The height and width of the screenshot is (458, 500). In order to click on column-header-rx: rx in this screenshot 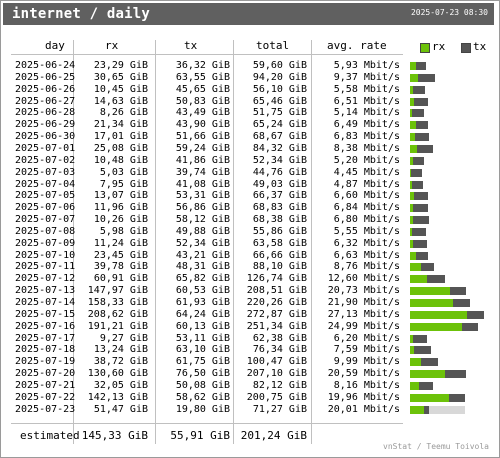, I will do `click(112, 45)`.